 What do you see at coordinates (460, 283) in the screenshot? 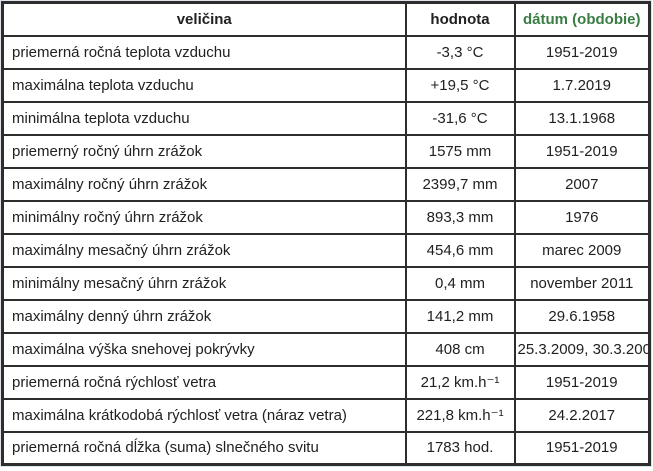
I see `value-cell: 0,4 mm` at bounding box center [460, 283].